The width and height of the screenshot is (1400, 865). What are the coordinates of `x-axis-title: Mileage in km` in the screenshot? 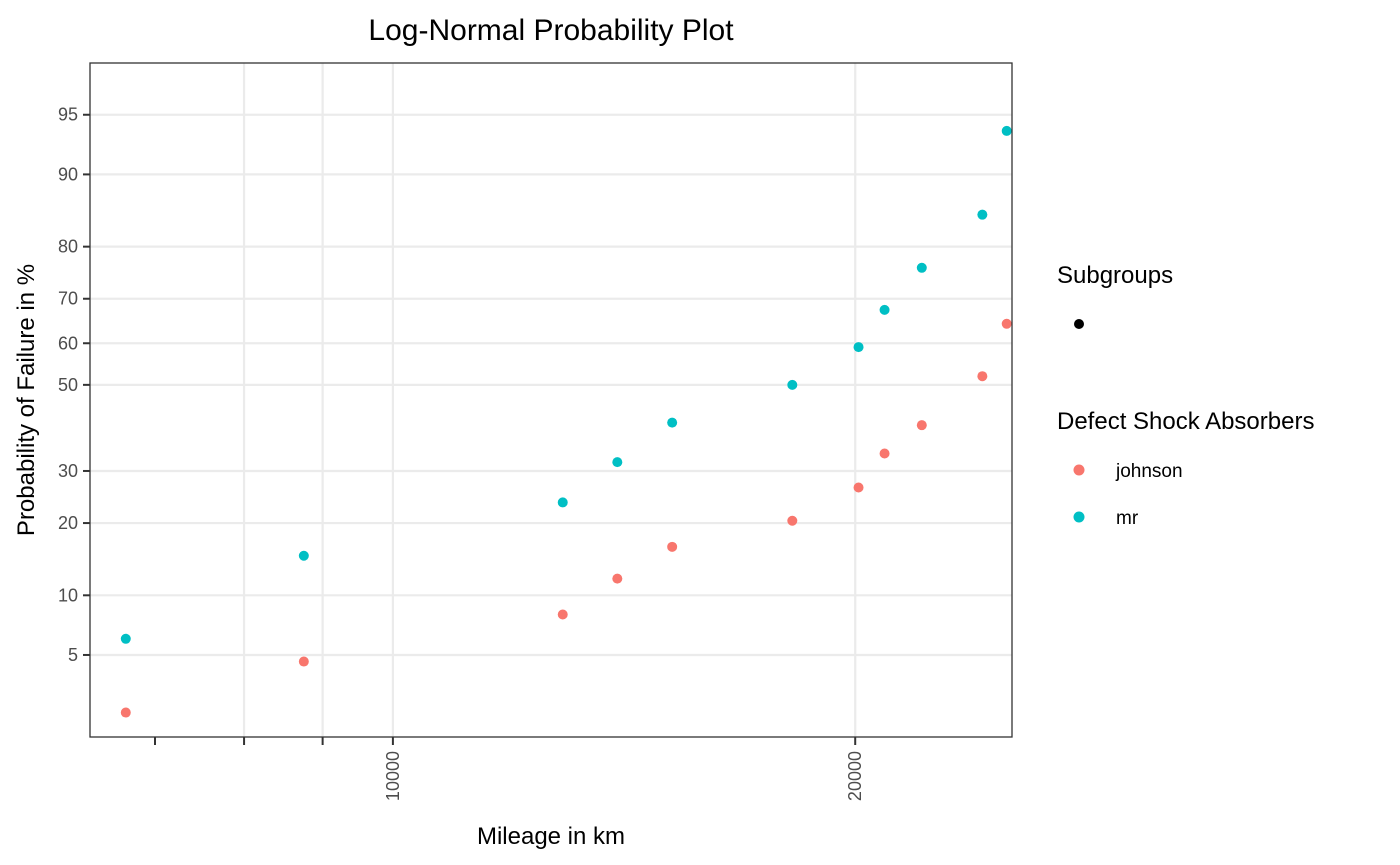 It's located at (551, 836).